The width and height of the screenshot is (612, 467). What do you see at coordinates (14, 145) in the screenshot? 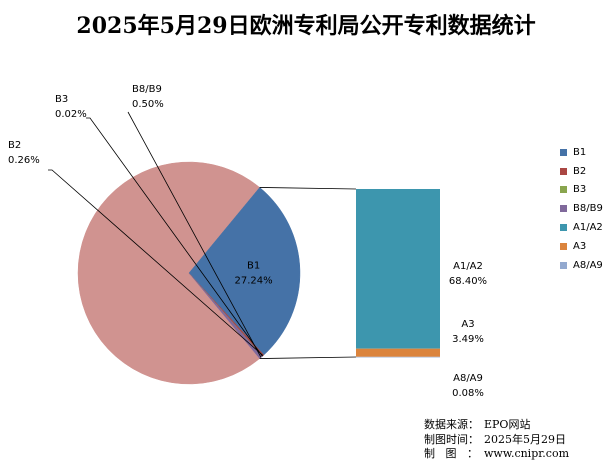
I see `data-label-b2-line-0: B2` at bounding box center [14, 145].